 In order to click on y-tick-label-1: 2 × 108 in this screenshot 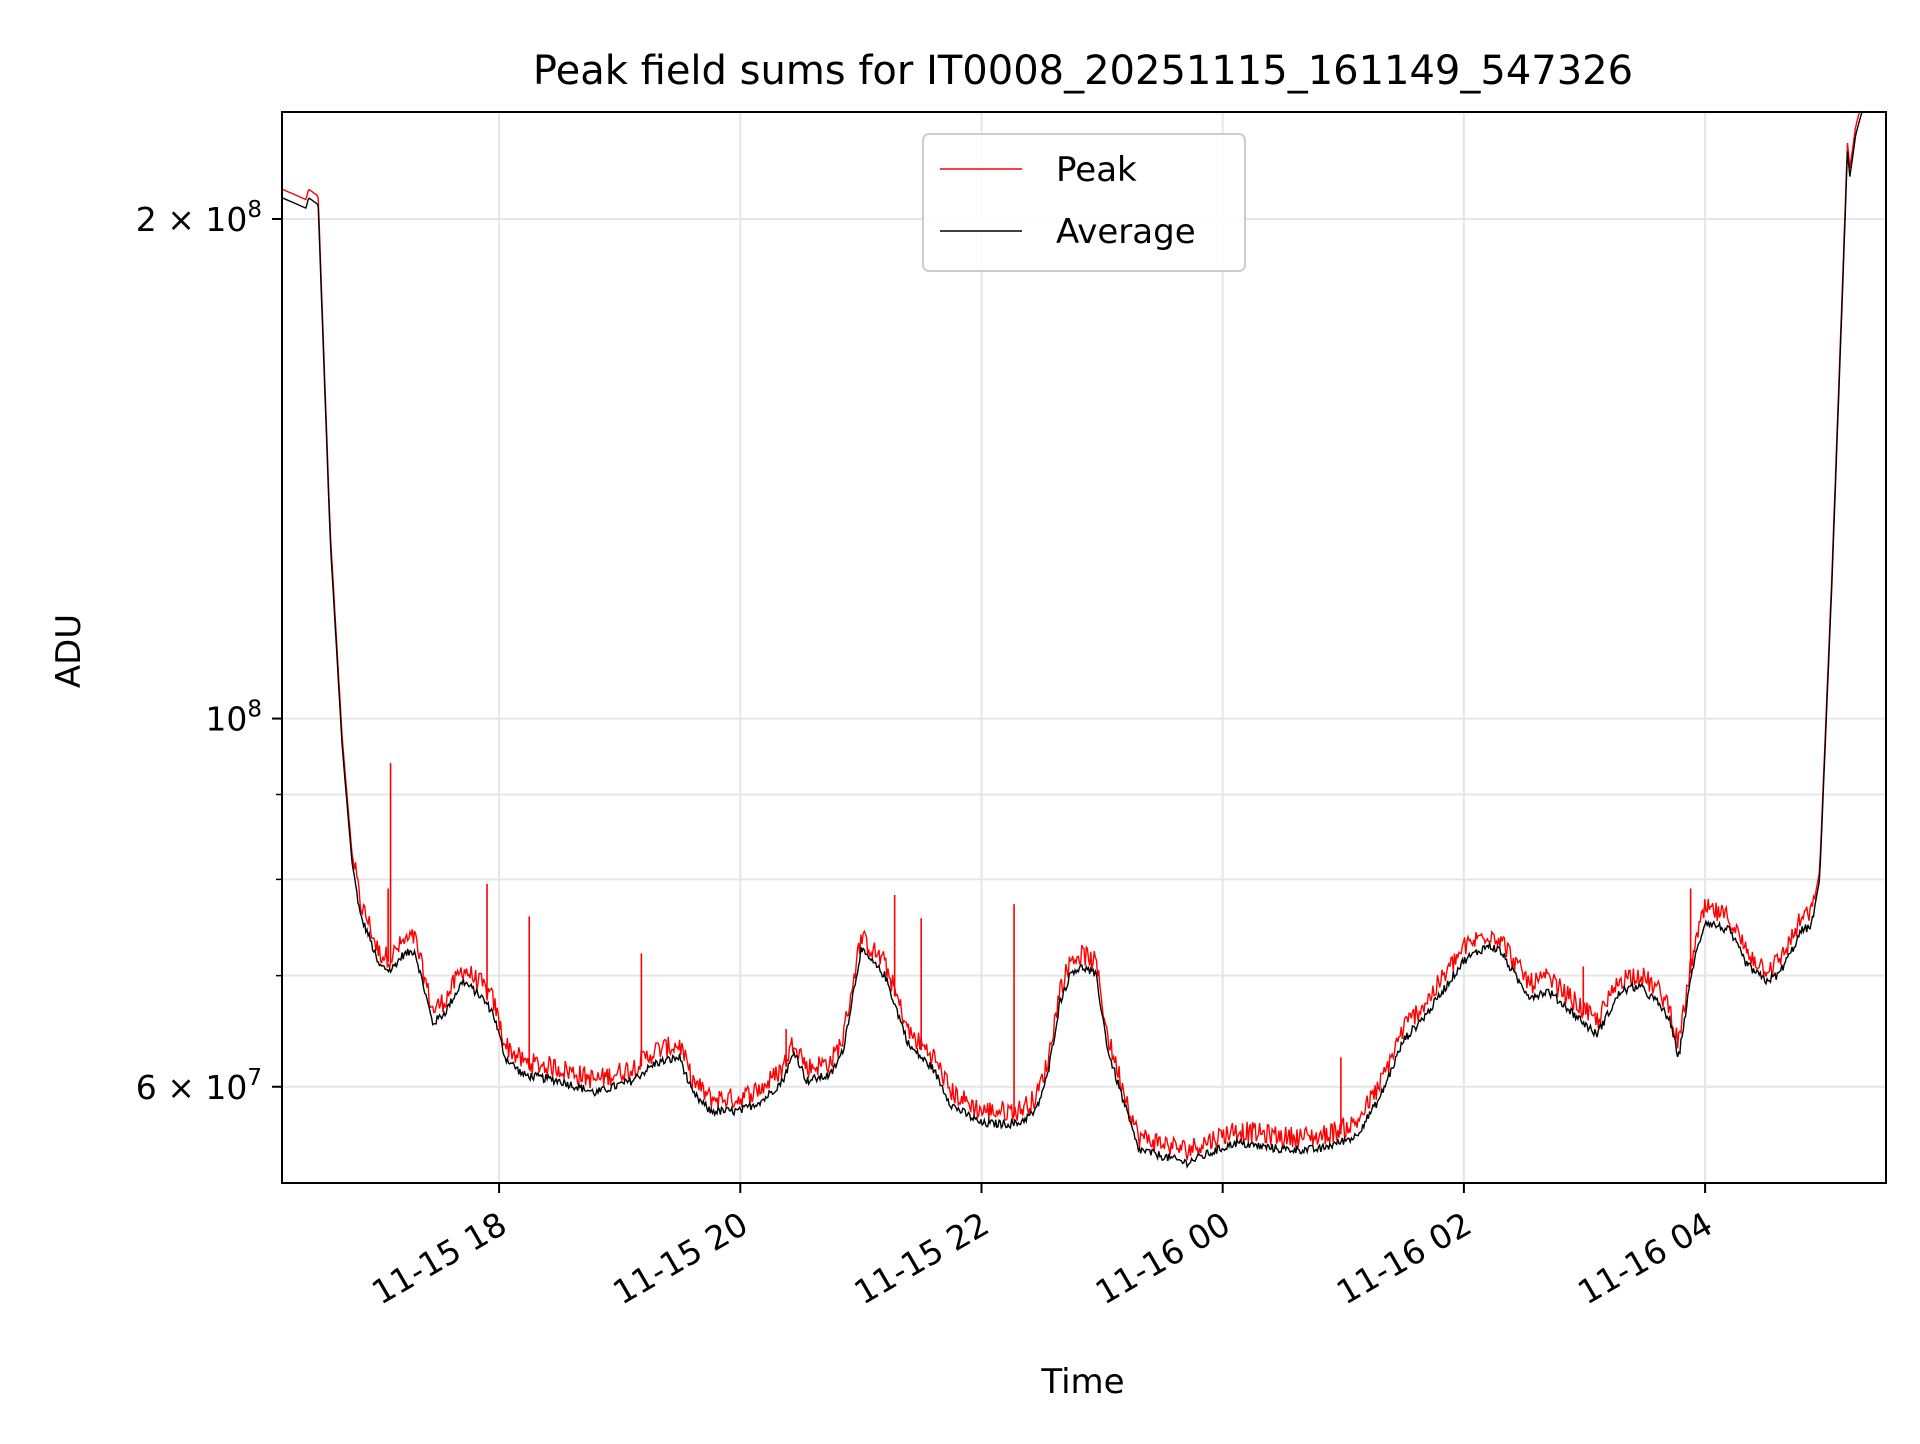, I will do `click(199, 218)`.